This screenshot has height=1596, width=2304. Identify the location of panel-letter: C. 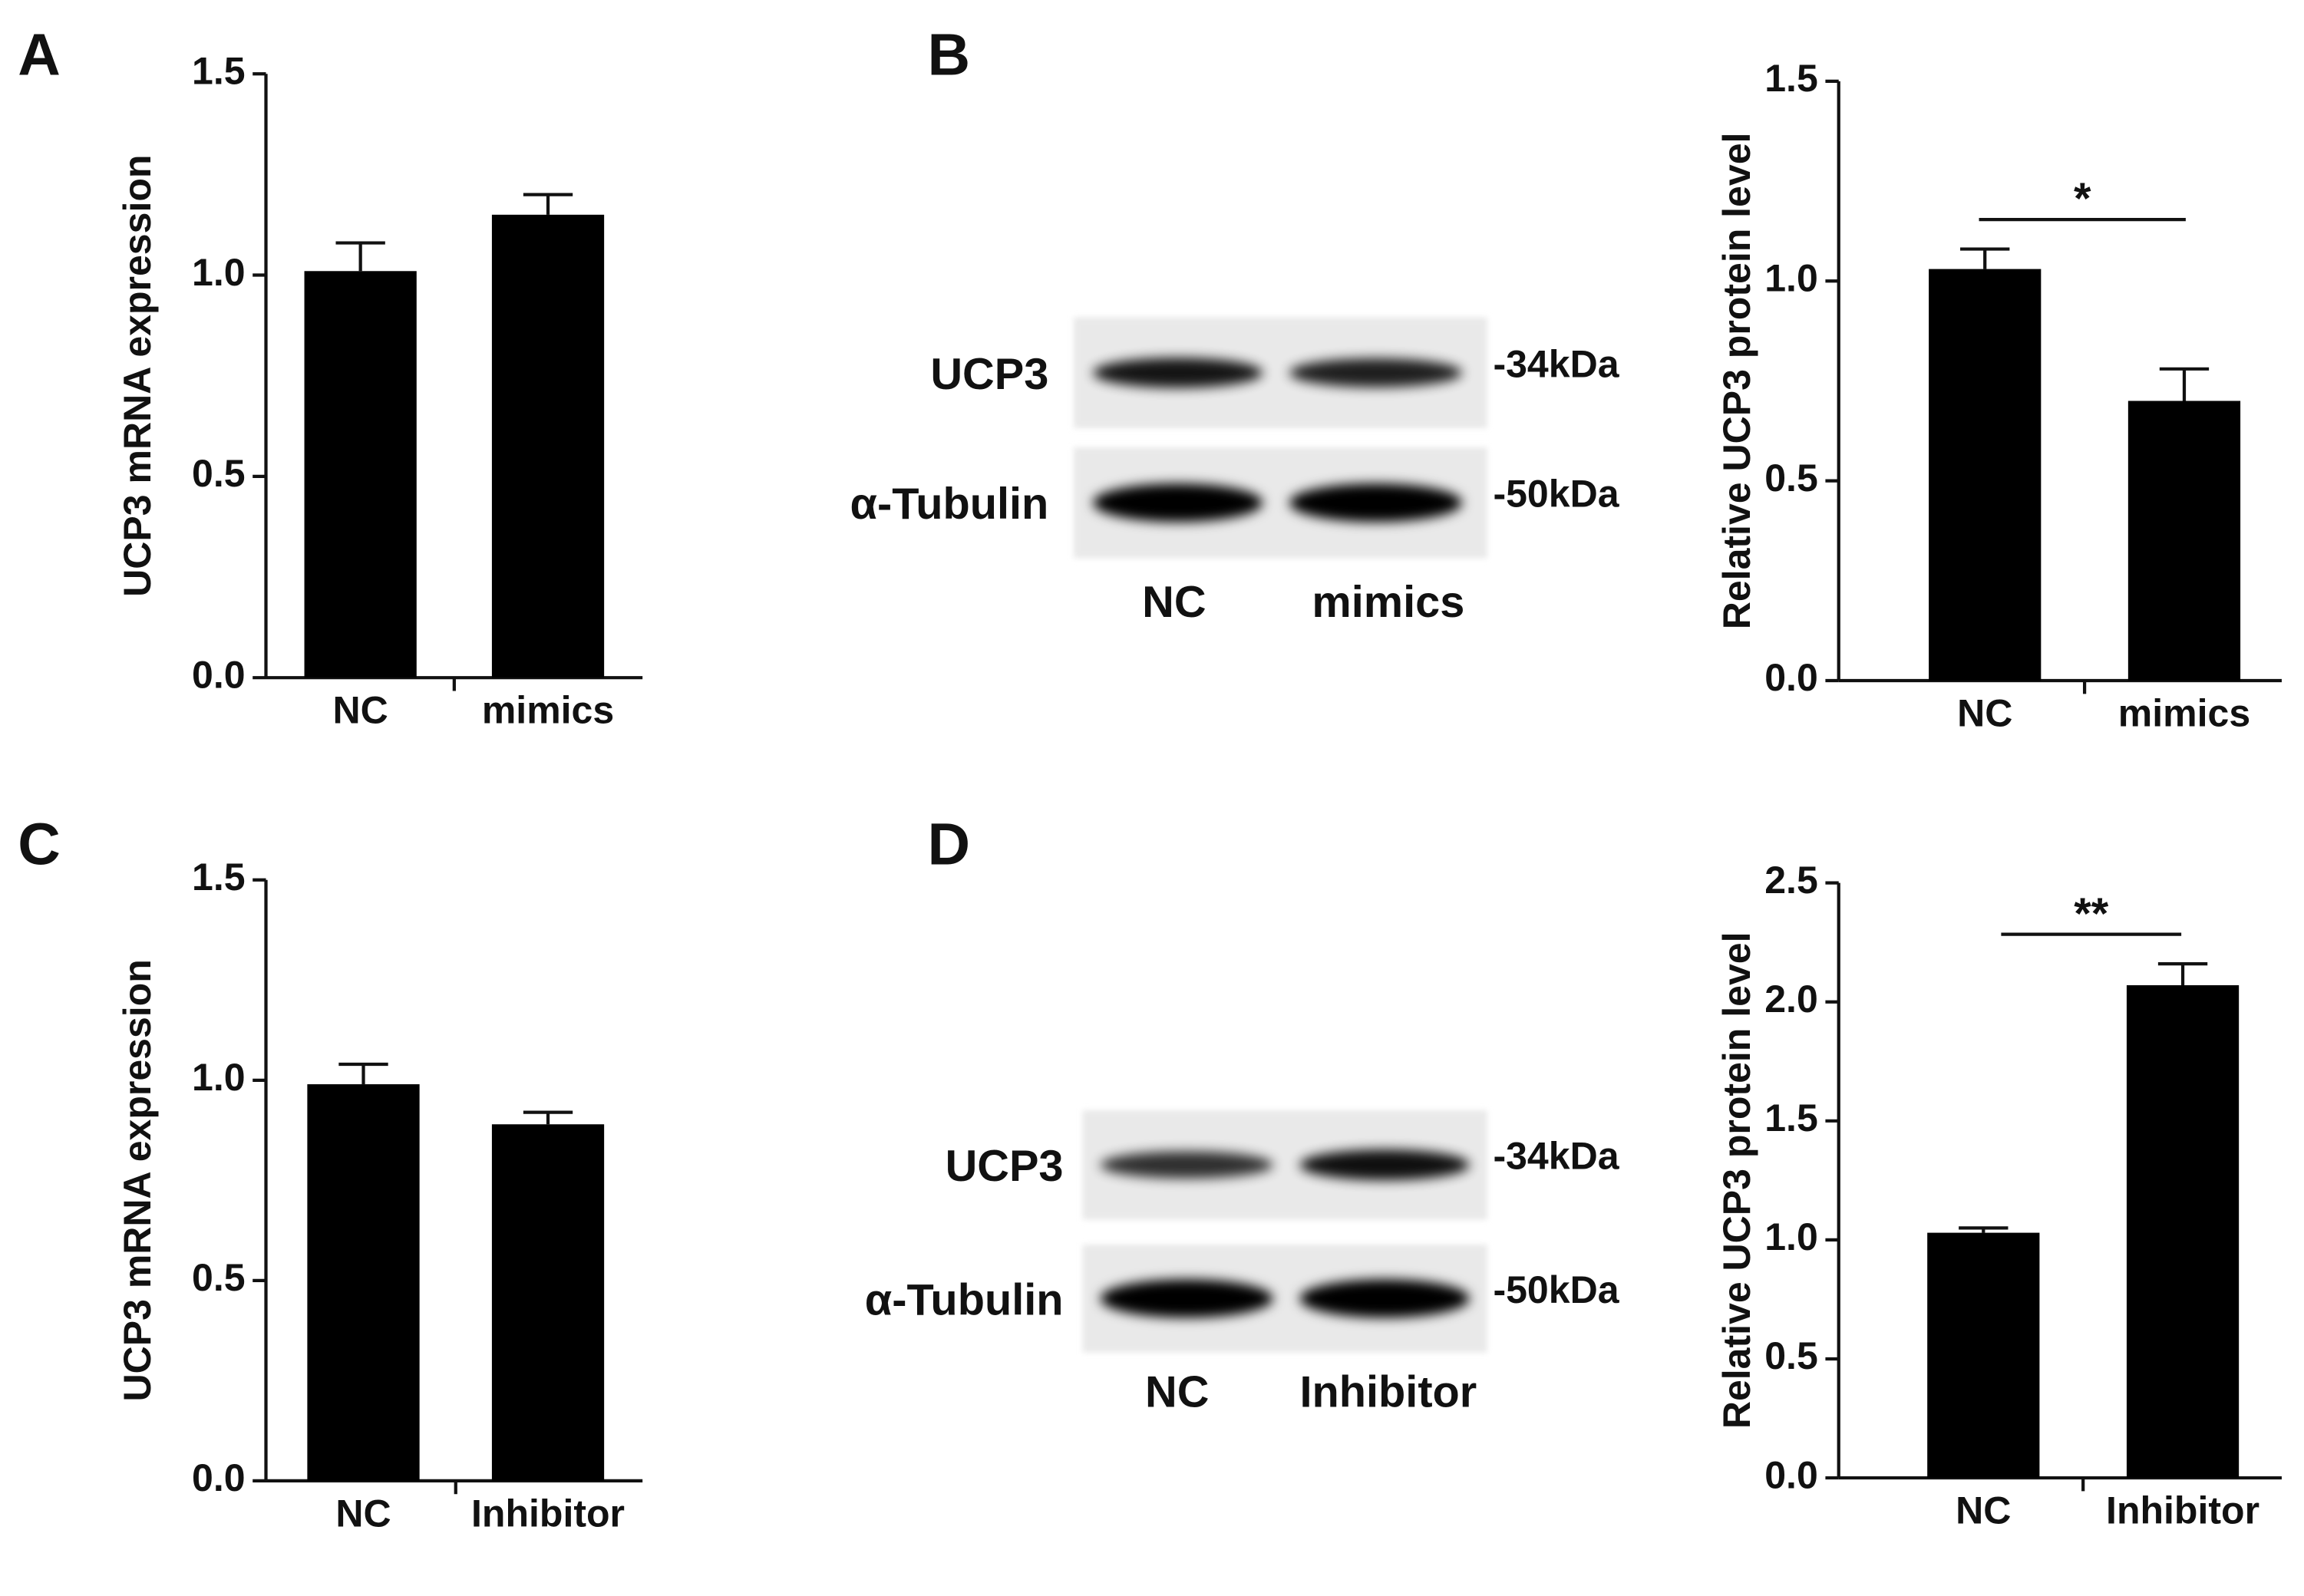
(39, 845).